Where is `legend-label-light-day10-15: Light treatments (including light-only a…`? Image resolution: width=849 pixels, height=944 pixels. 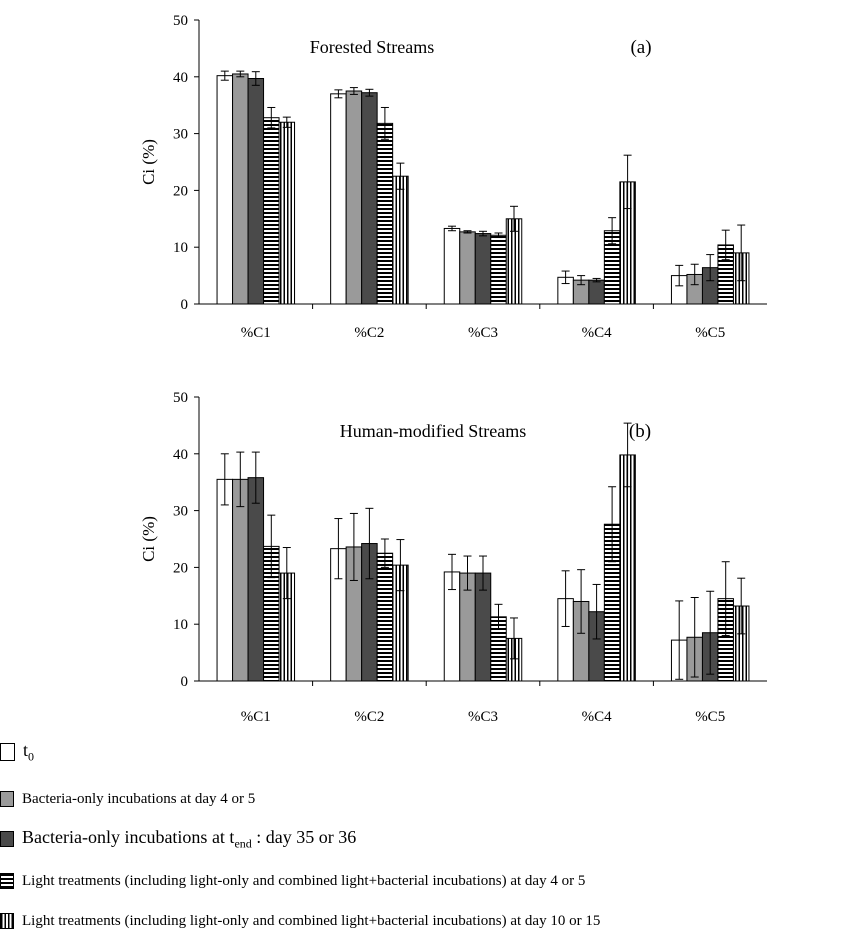
legend-label-light-day10-15: Light treatments (including light-only a… is located at coordinates (311, 920).